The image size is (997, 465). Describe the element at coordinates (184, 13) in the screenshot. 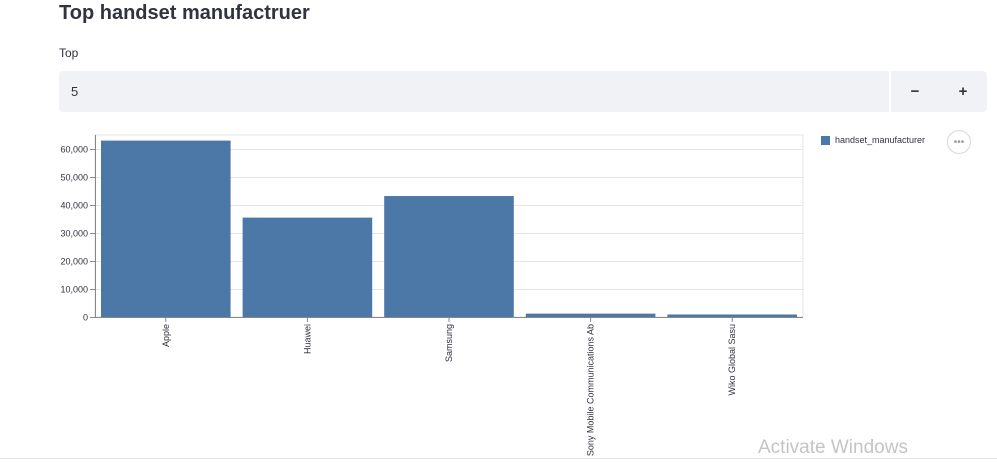

I see `page-title: Top handset manufactruer` at that location.